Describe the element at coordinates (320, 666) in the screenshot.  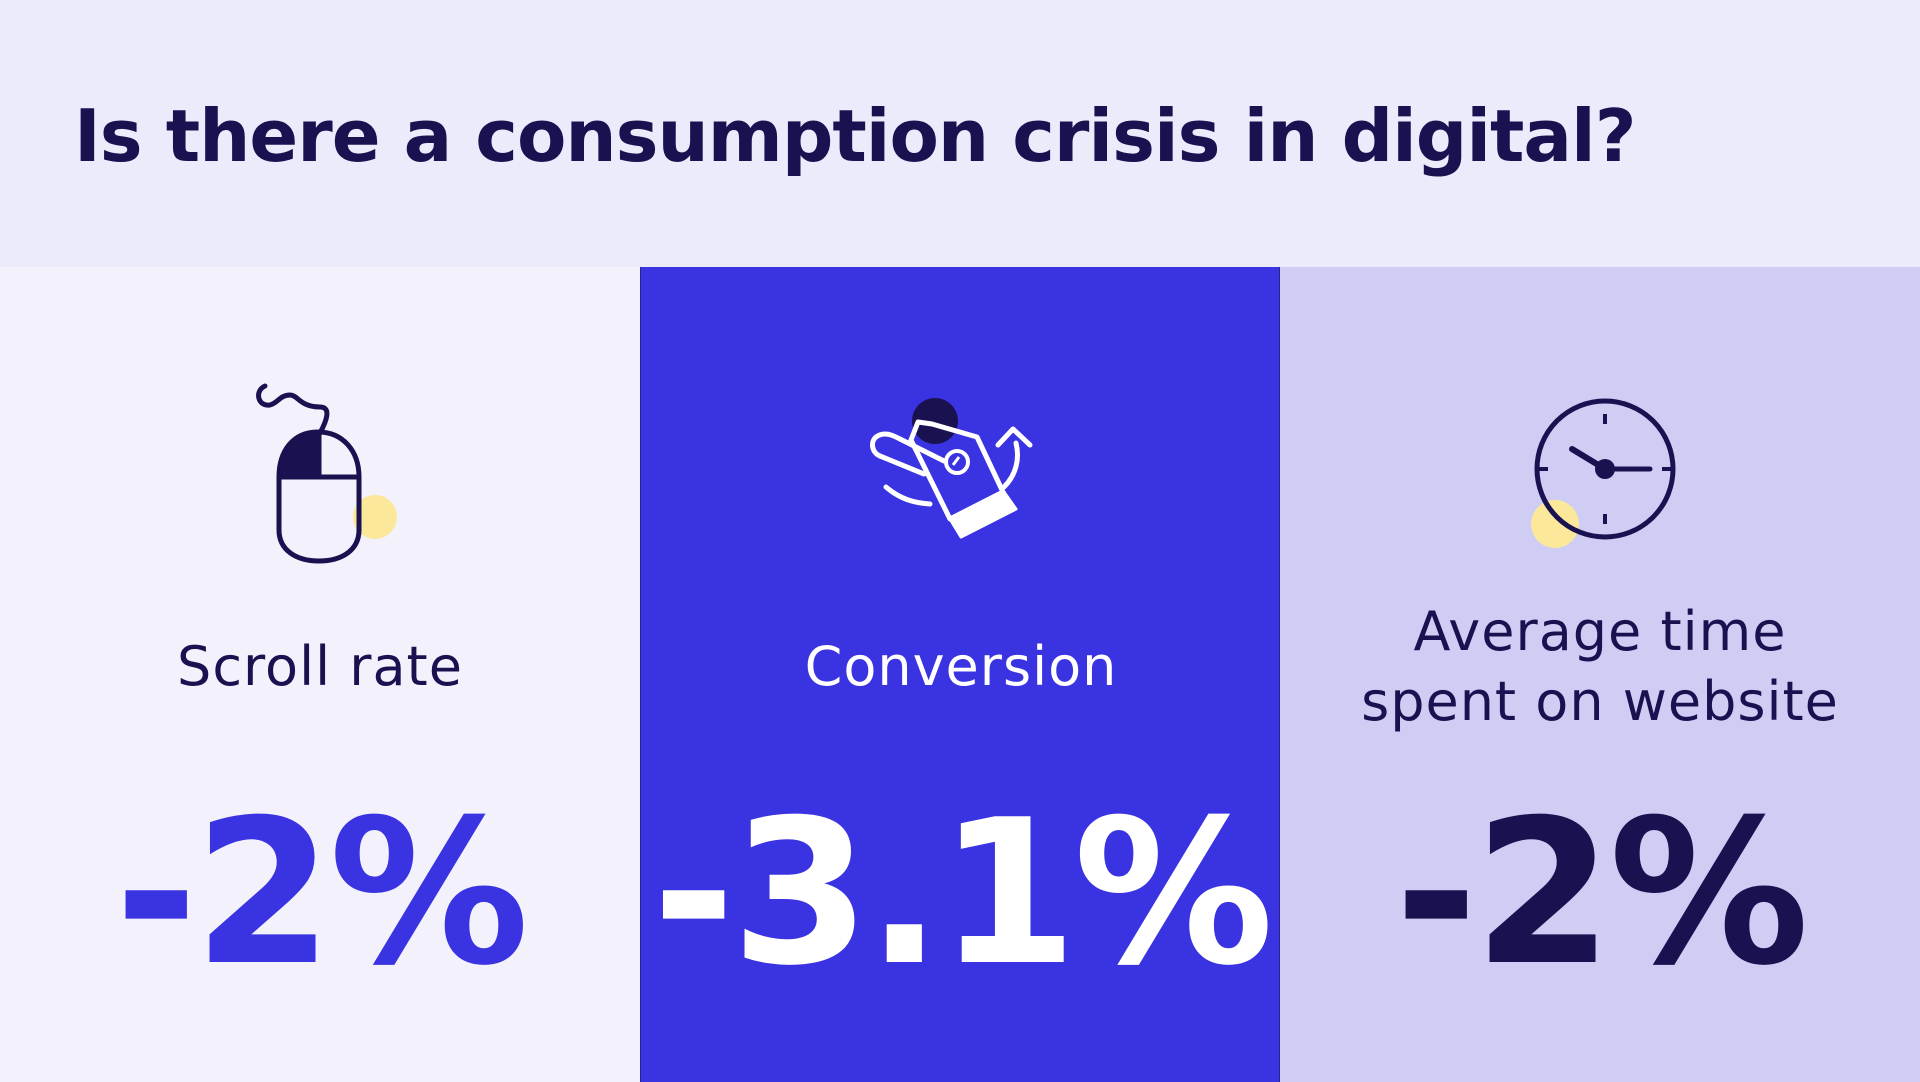
I see `metric-label: Scroll rate` at that location.